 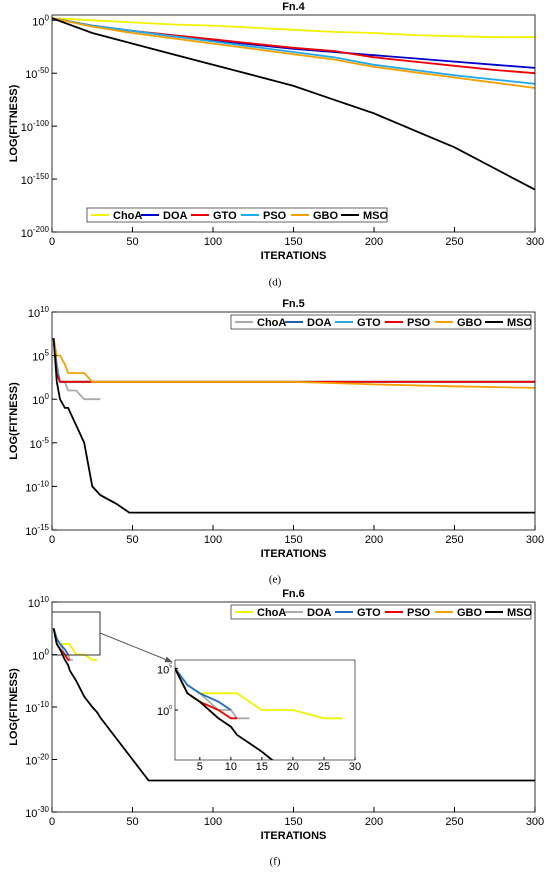 I want to click on y-tick-label: 10⁻¹⁵, so click(x=37, y=530).